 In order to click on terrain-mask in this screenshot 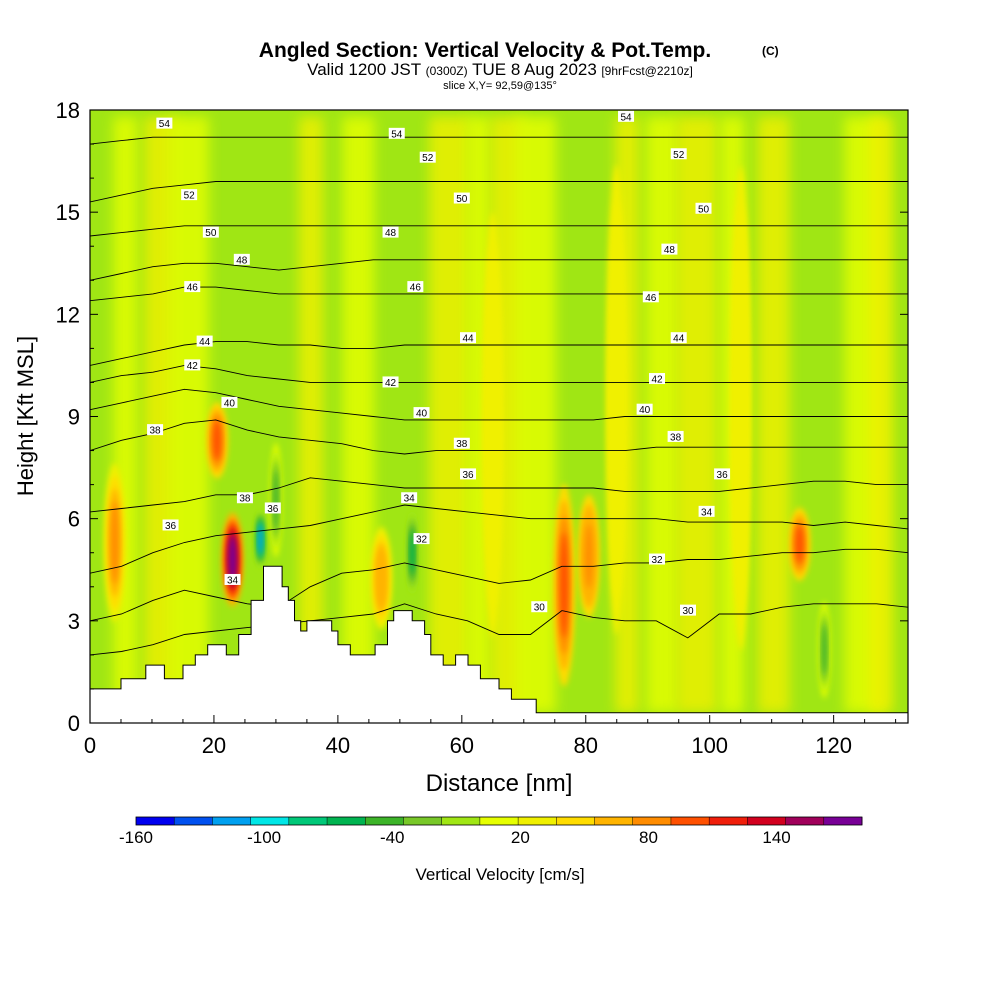, I will do `click(499, 644)`.